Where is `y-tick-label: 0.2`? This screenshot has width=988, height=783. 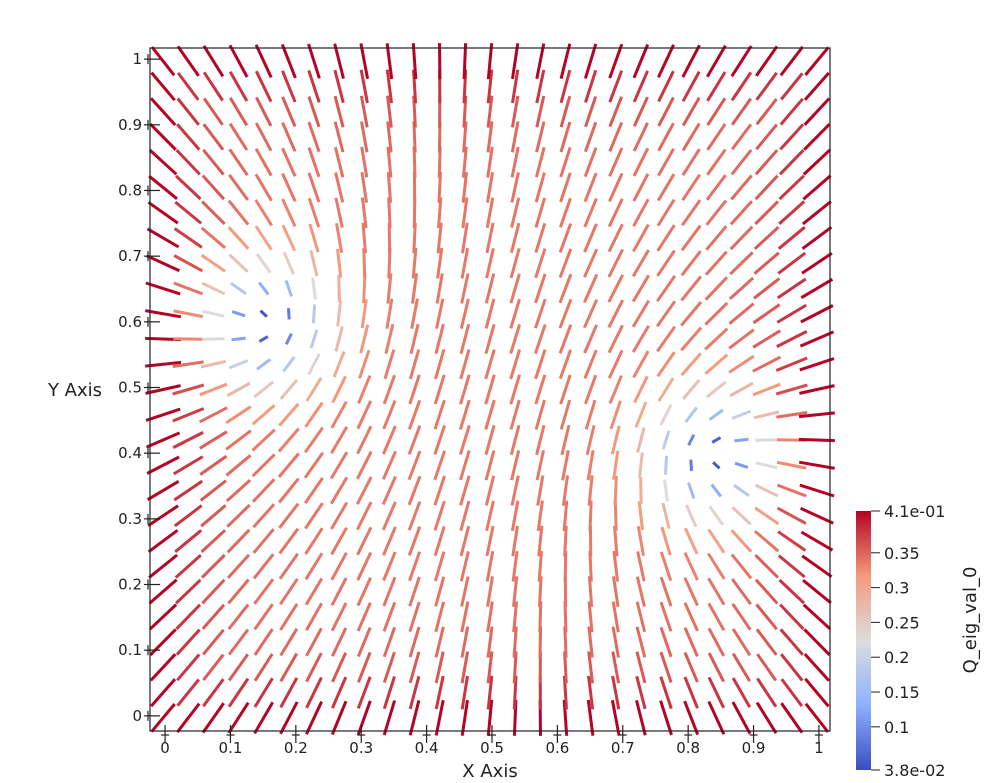
y-tick-label: 0.2 is located at coordinates (130, 585).